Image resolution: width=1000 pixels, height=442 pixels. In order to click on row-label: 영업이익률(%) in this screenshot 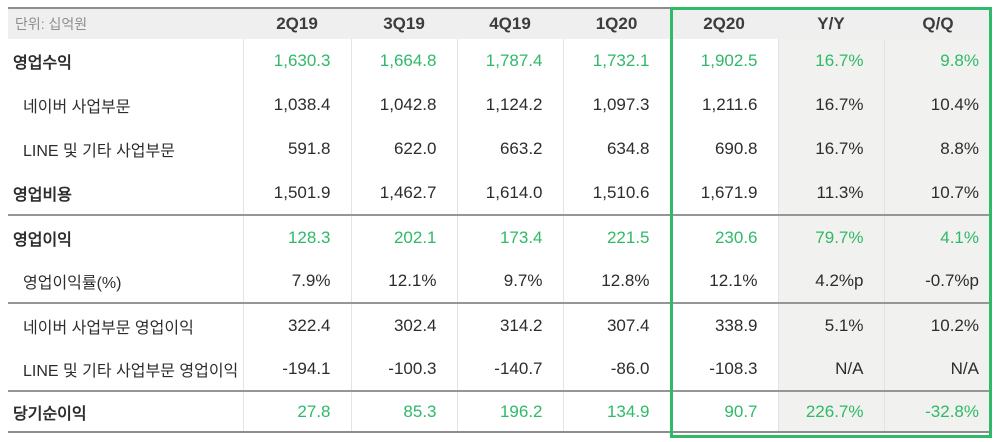, I will do `click(72, 283)`.